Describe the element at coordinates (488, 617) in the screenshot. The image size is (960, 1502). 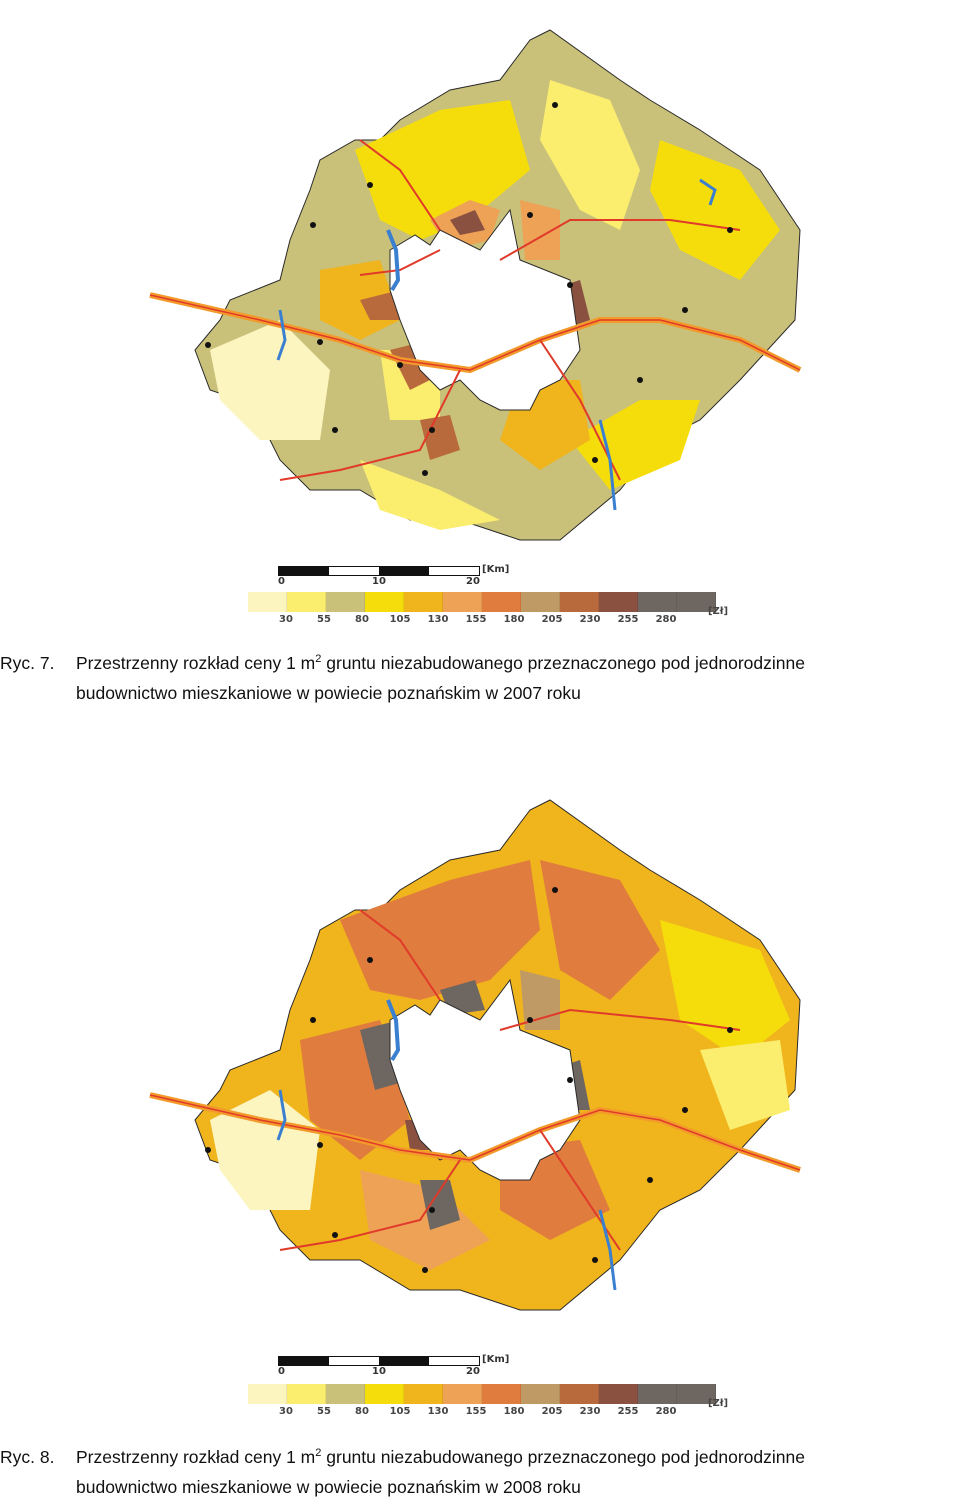
I see `legend-labels-2007: 30 55 80 105 130 155 180 205 230 255 280 [Zł]` at that location.